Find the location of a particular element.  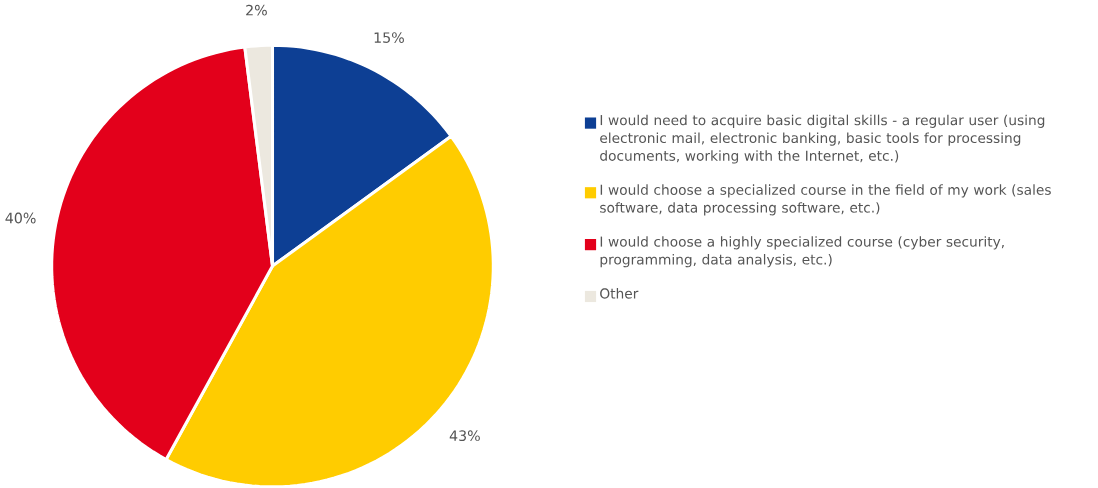

data-label: 2% is located at coordinates (256, 10).